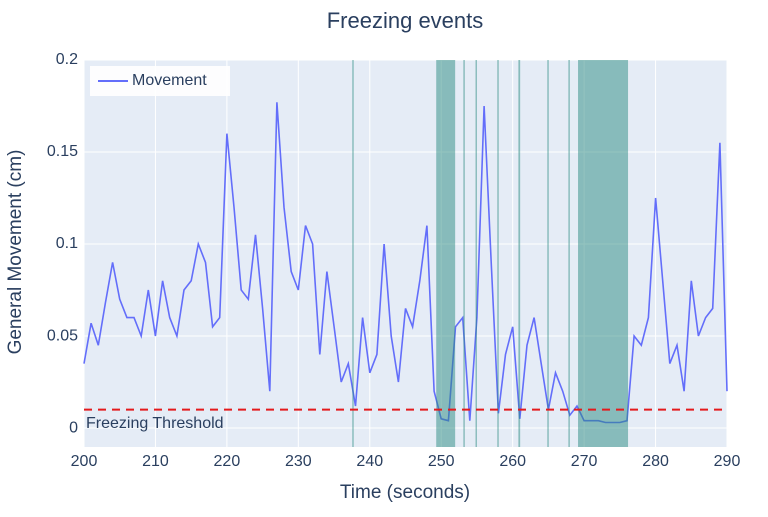 The height and width of the screenshot is (517, 768). I want to click on x-tick-label: 280, so click(655, 461).